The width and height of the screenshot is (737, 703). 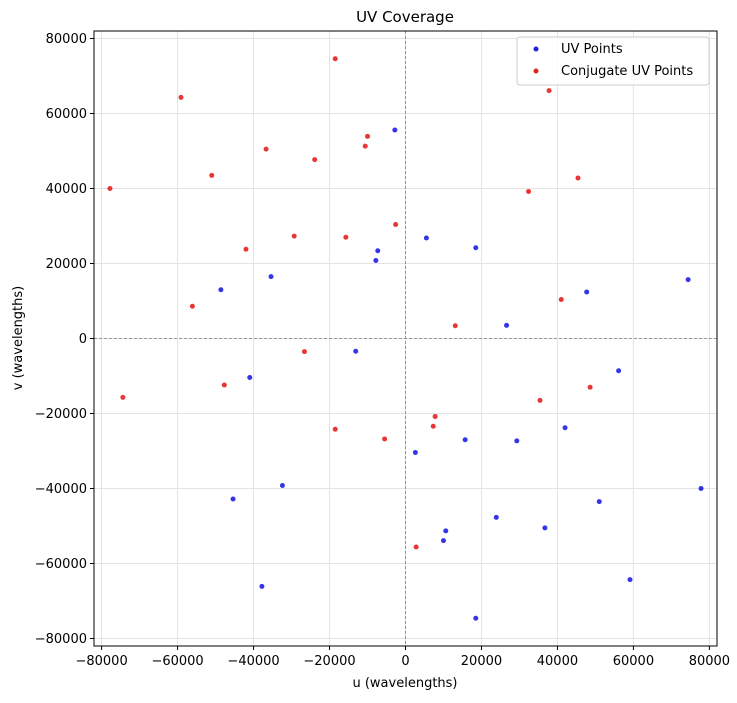 What do you see at coordinates (61, 489) in the screenshot?
I see `y-tick-label: −40000` at bounding box center [61, 489].